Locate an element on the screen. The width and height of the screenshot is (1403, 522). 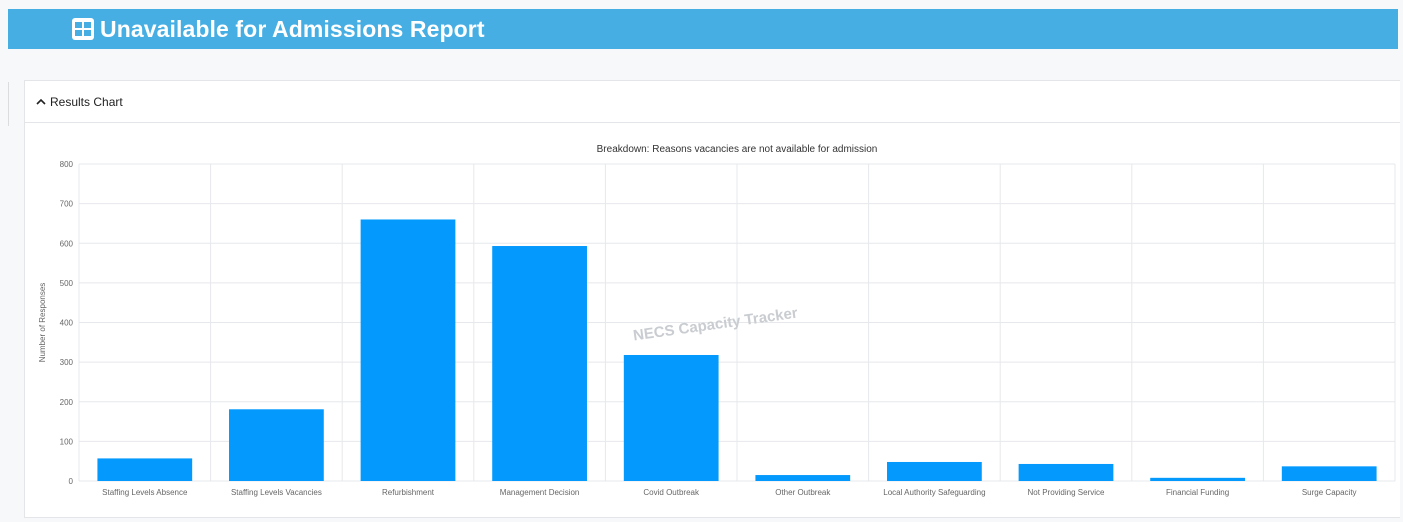
category-label: Staffing Levels Vacancies is located at coordinates (276, 492).